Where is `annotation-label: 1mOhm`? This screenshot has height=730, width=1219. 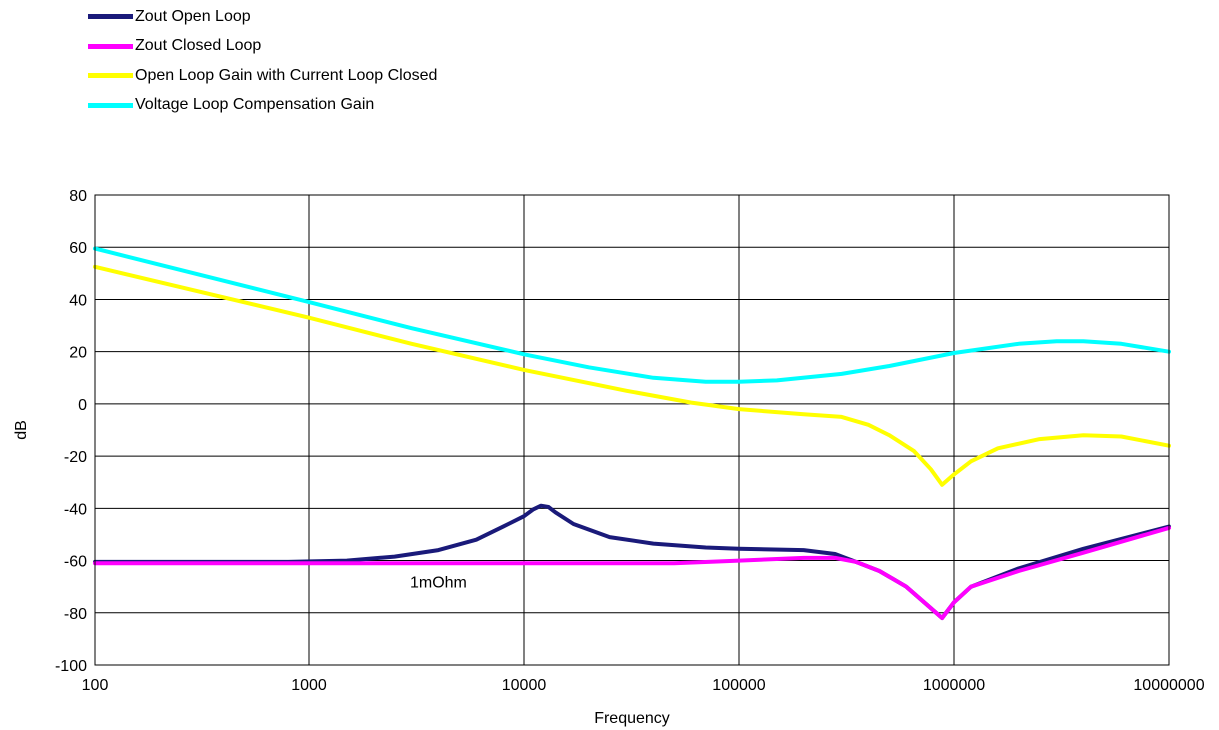
annotation-label: 1mOhm is located at coordinates (438, 582).